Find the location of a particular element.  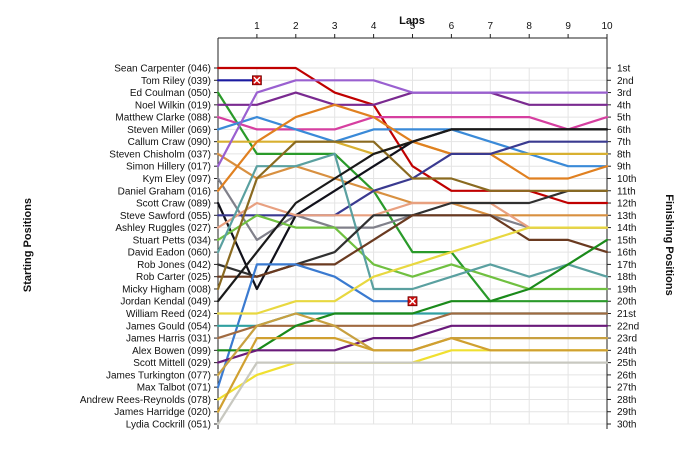

starting-label: Steven Miller (069) is located at coordinates (169, 130).